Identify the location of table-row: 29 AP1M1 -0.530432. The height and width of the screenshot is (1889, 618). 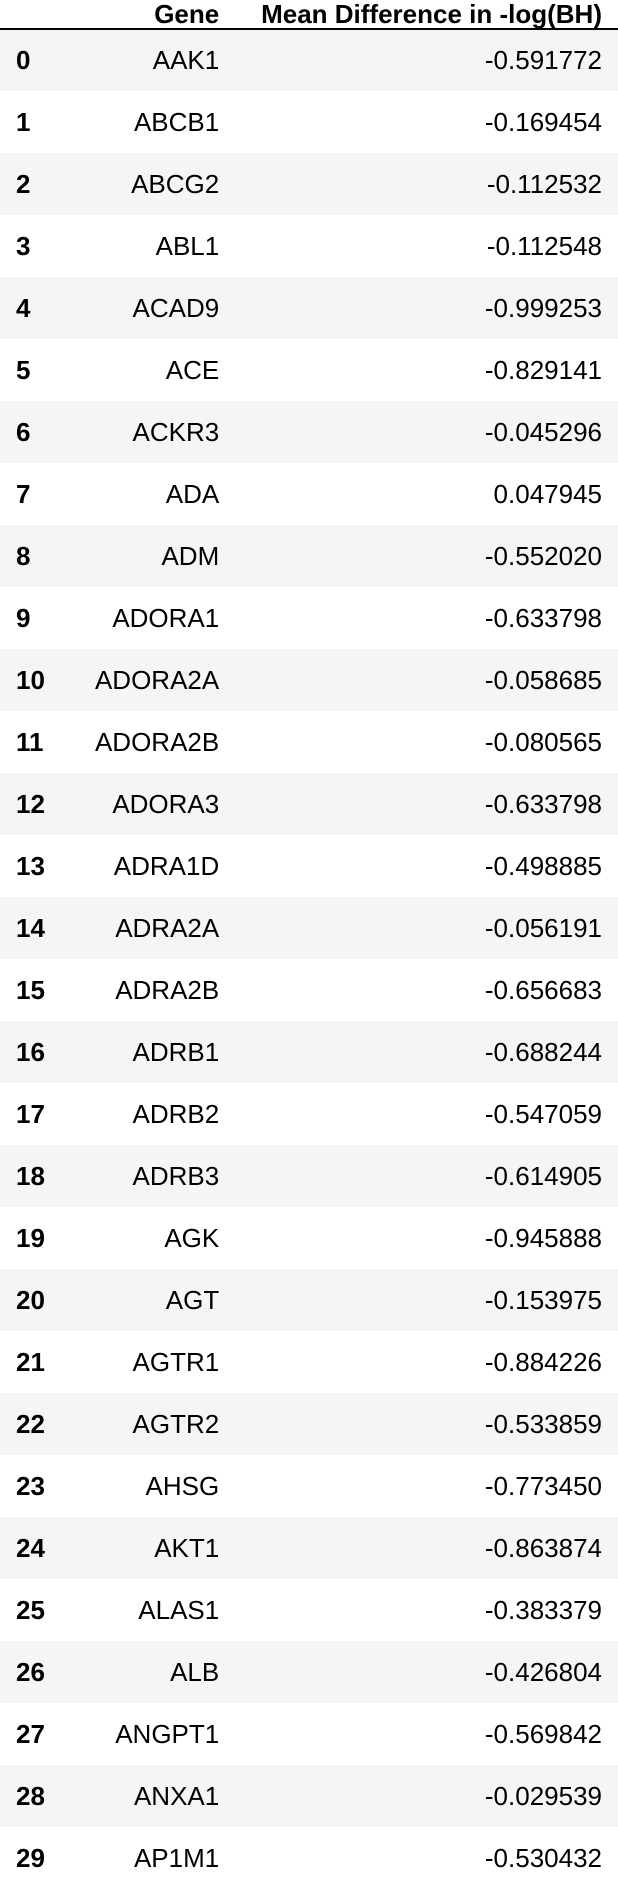
(309, 1858).